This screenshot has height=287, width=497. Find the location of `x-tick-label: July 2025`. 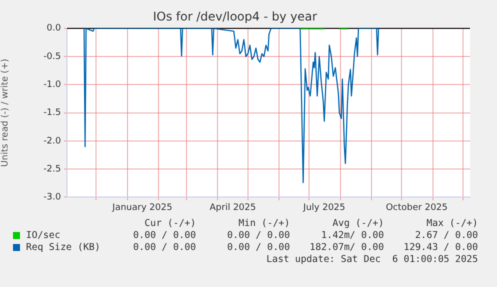

x-tick-label: July 2025 is located at coordinates (324, 207).